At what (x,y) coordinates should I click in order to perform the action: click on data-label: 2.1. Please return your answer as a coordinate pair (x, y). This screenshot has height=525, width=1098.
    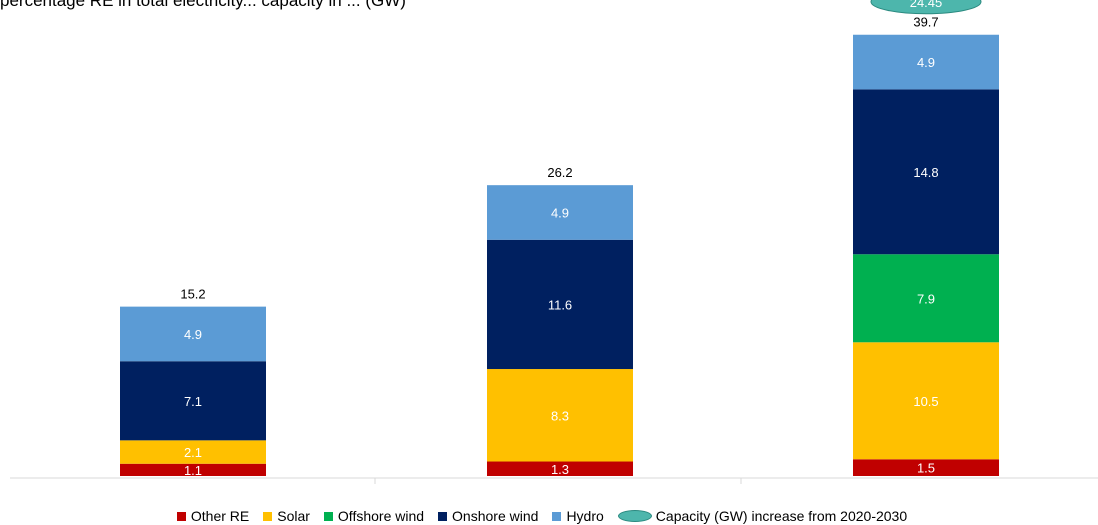
    Looking at the image, I should click on (193, 452).